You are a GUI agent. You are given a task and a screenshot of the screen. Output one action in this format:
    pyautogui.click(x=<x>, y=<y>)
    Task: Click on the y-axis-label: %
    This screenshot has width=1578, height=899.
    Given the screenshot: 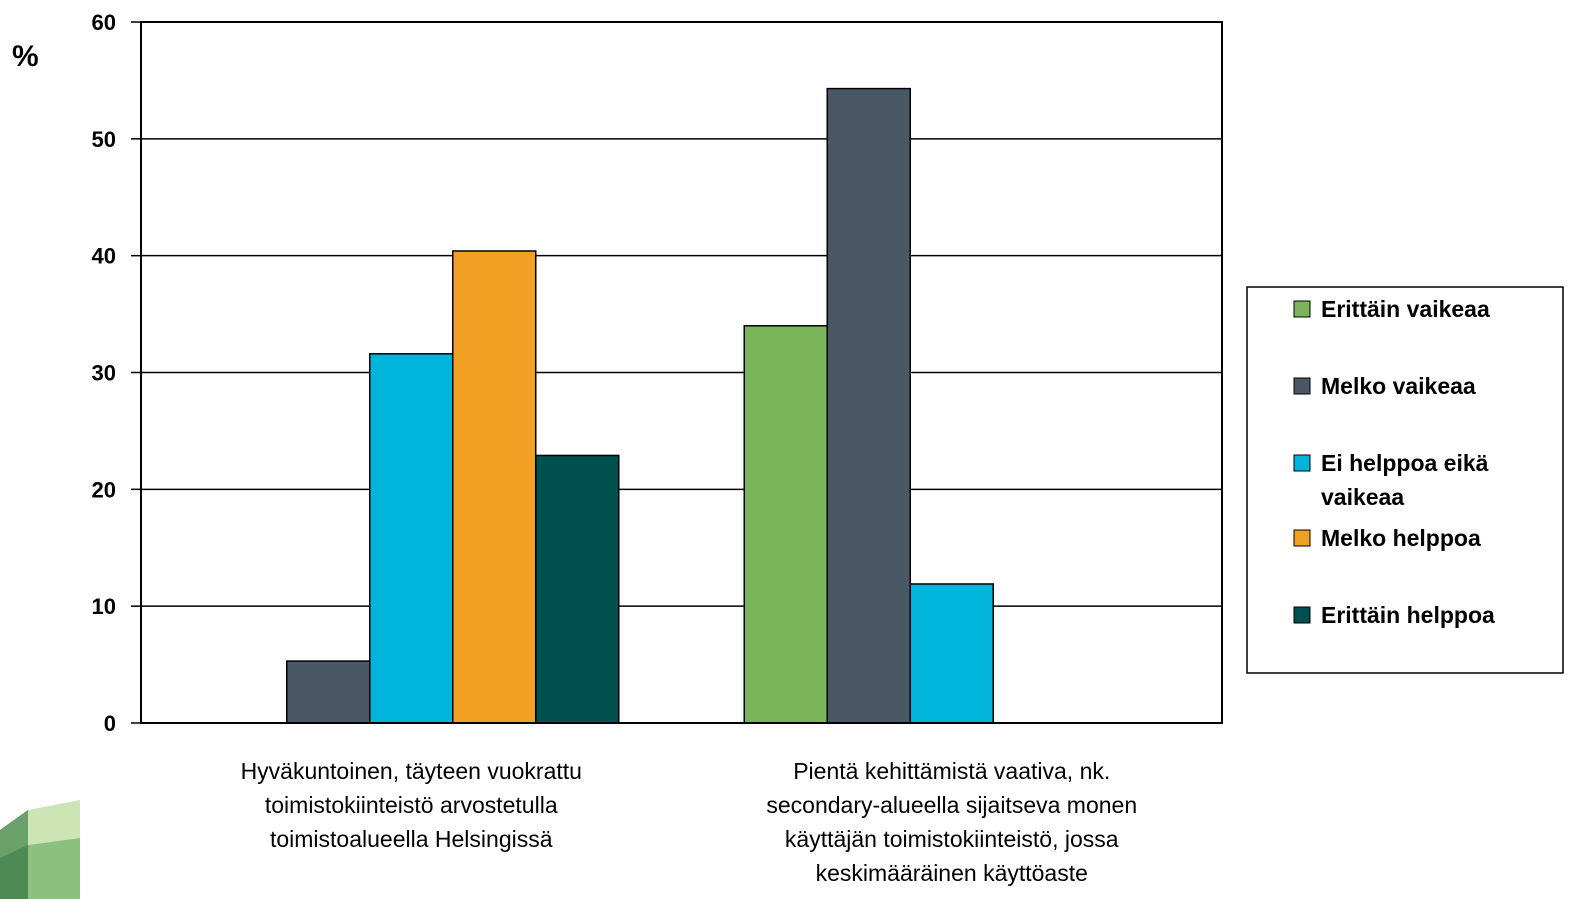 What is the action you would take?
    pyautogui.click(x=25, y=56)
    